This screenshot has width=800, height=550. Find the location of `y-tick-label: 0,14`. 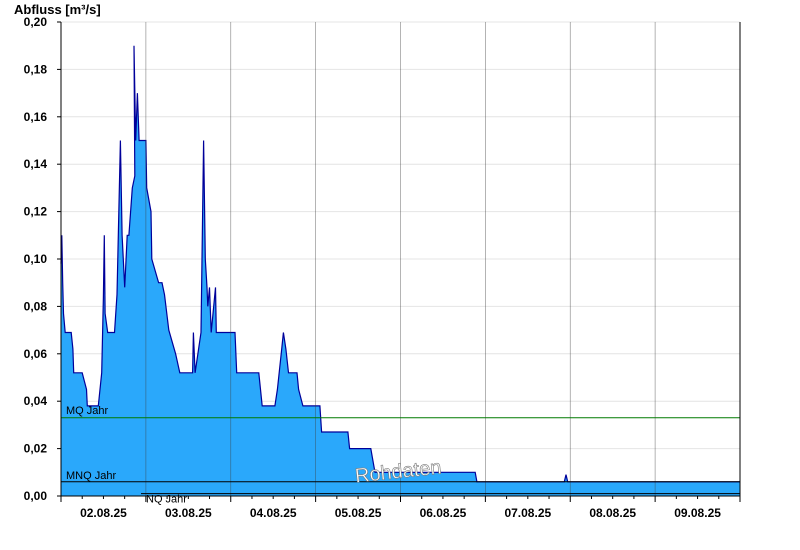

y-tick-label: 0,14 is located at coordinates (36, 164).